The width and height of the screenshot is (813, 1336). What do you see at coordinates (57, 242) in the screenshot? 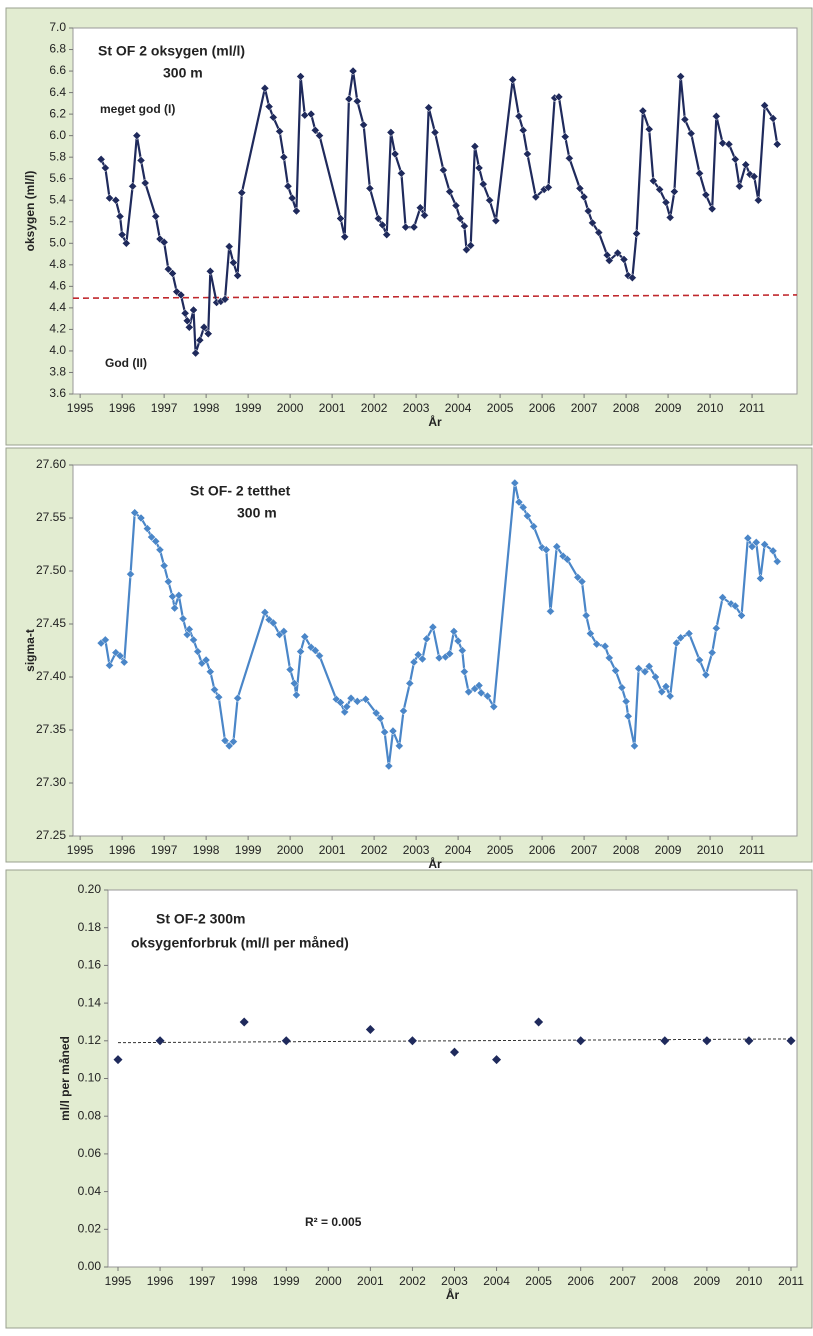
I see `y-tick-label: 5.0` at bounding box center [57, 242].